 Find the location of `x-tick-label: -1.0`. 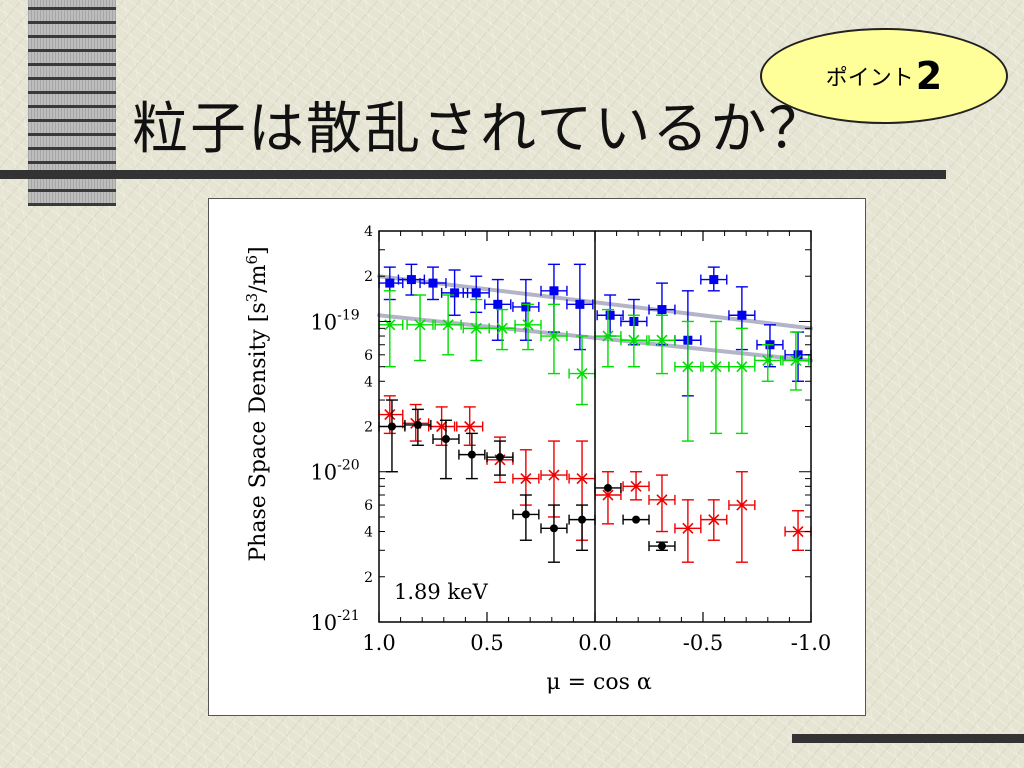

x-tick-label: -1.0 is located at coordinates (811, 643).